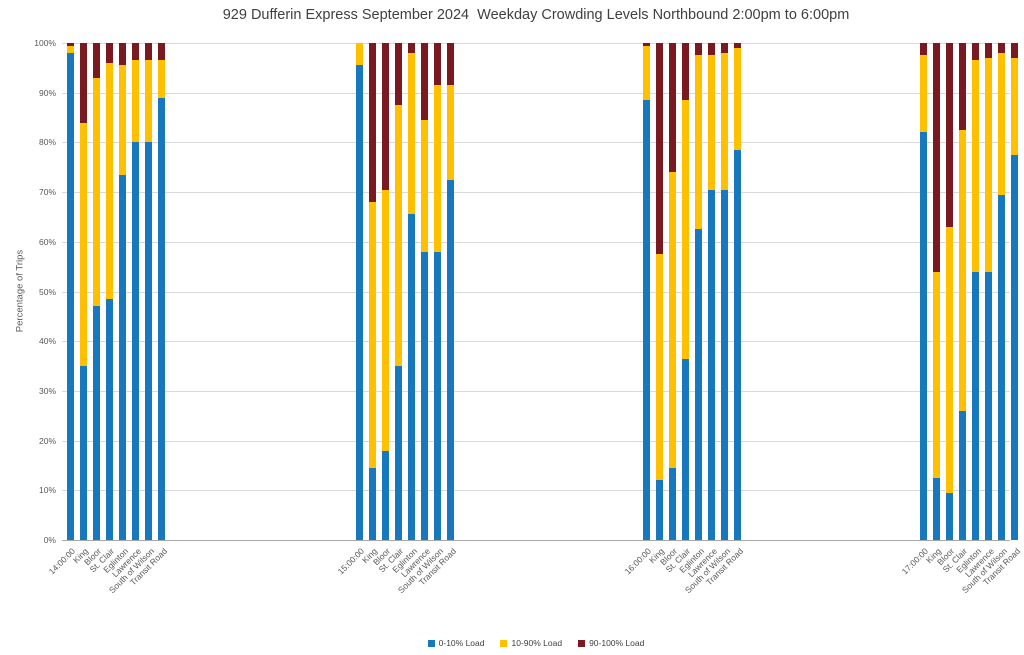 The height and width of the screenshot is (655, 1024). Describe the element at coordinates (537, 643) in the screenshot. I see `legend-label: 10-90% Load` at that location.